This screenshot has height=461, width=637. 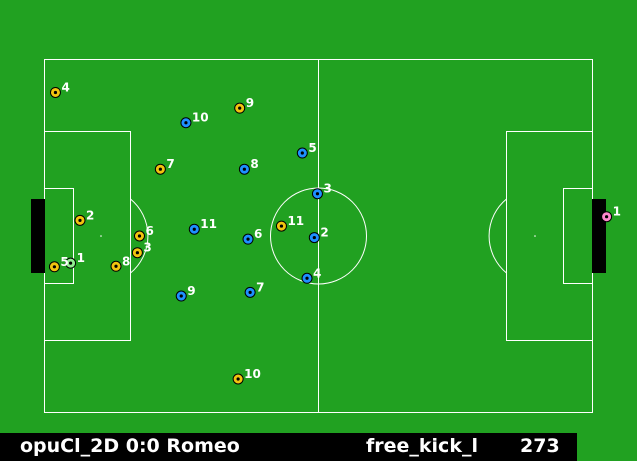 What do you see at coordinates (38, 236) in the screenshot?
I see `left-goal` at bounding box center [38, 236].